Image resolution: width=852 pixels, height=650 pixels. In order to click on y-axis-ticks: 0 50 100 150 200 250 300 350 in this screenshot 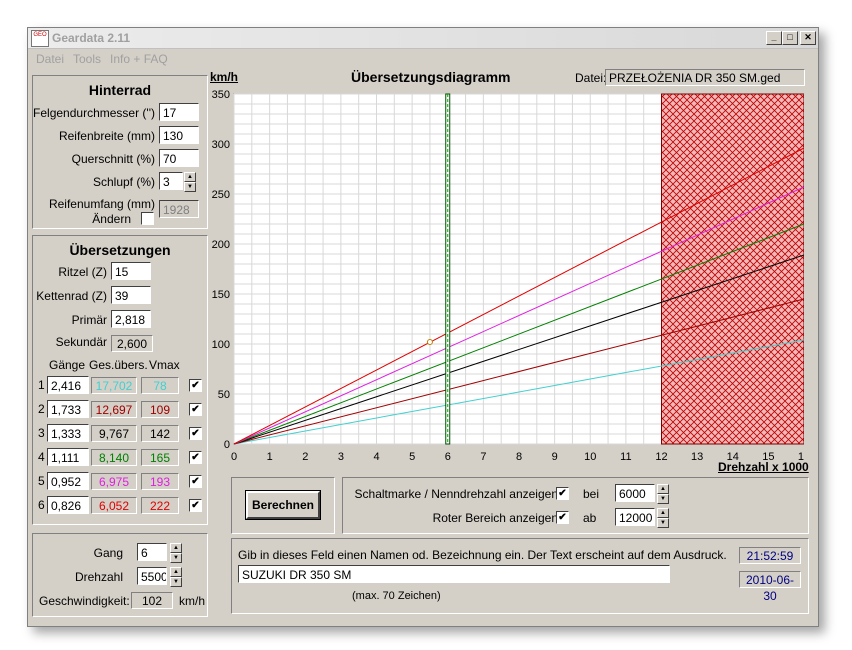, I will do `click(221, 270)`.